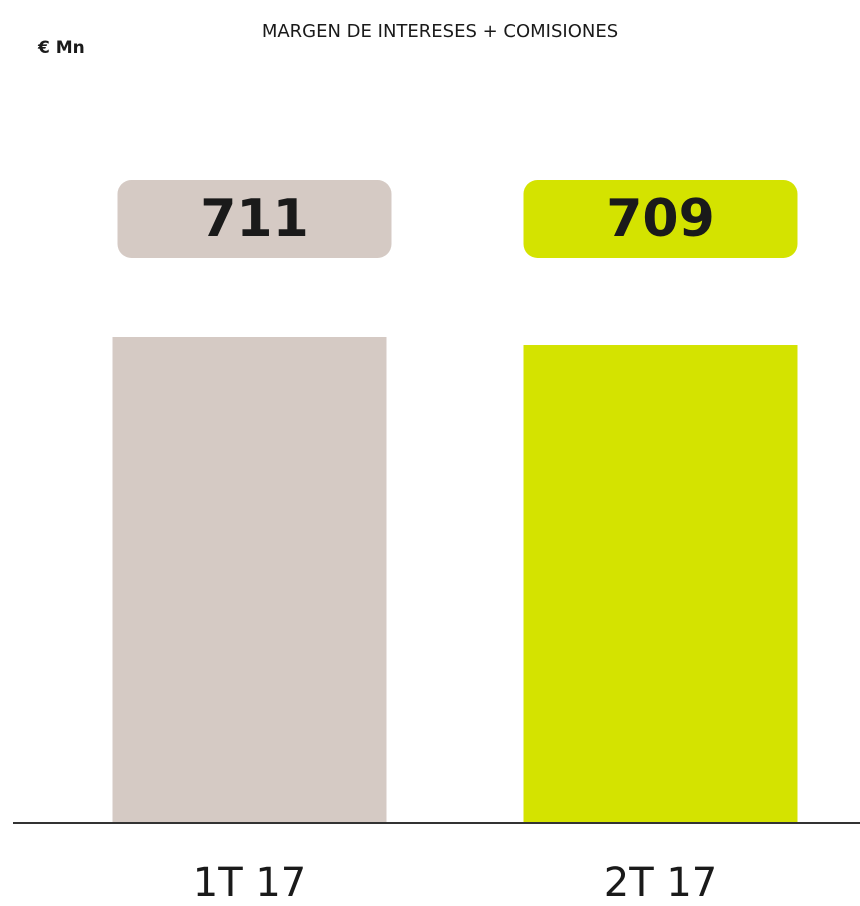 The height and width of the screenshot is (906, 860). Describe the element at coordinates (661, 883) in the screenshot. I see `x-tick-label: 2T 17` at that location.